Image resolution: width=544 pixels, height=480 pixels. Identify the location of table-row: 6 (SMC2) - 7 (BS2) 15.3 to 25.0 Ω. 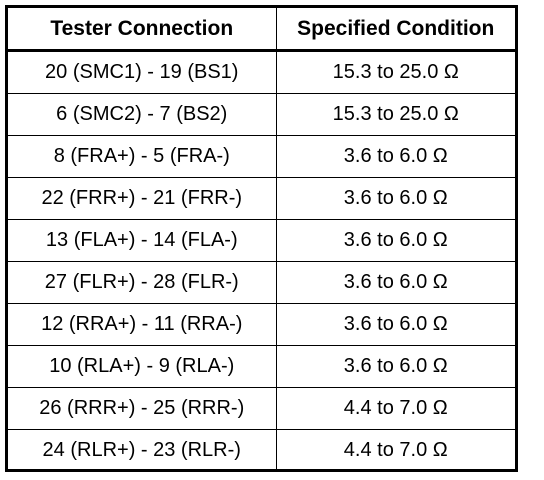
(261, 114).